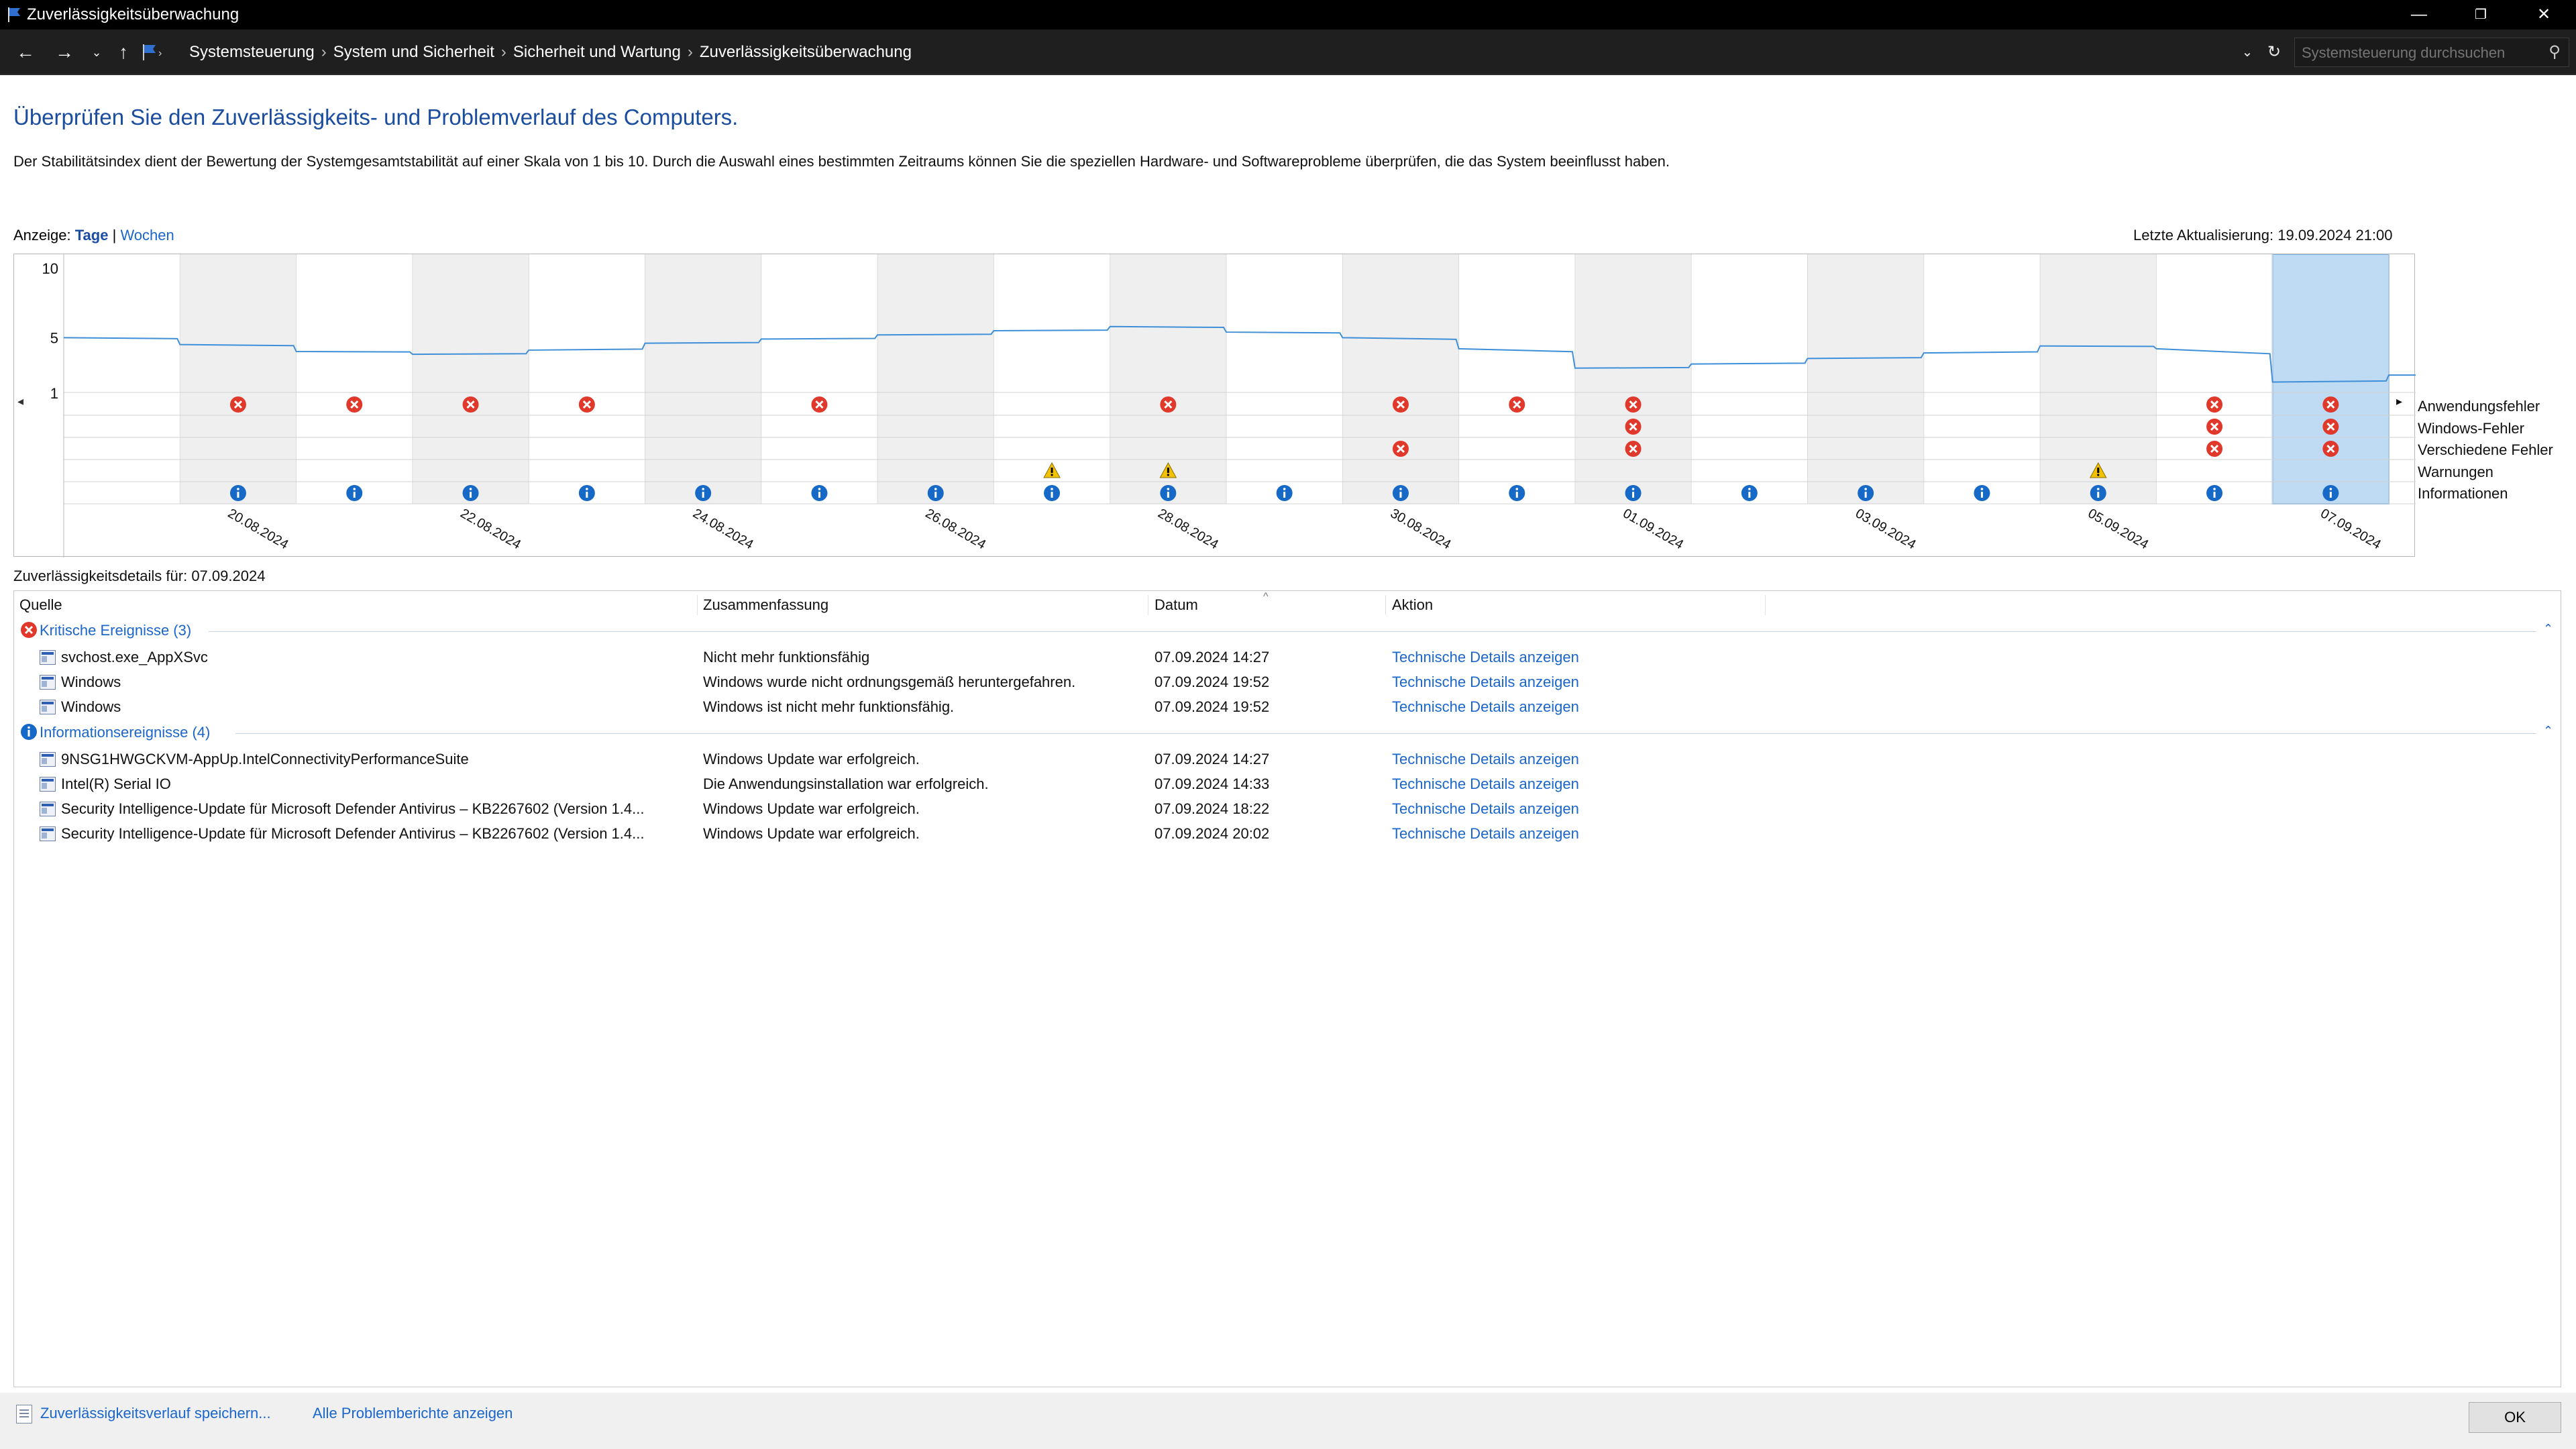  Describe the element at coordinates (2481, 14) in the screenshot. I see `restore-button: ❐` at that location.